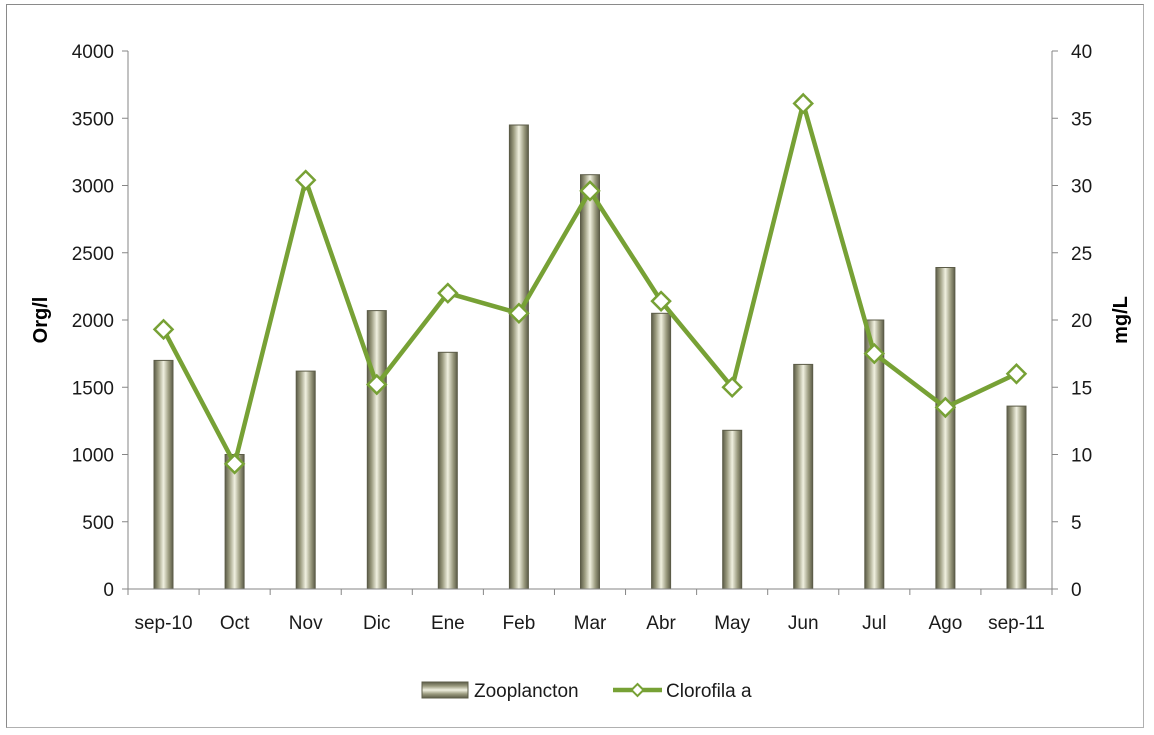 This screenshot has width=1154, height=735. What do you see at coordinates (661, 451) in the screenshot?
I see `bar-Abr` at bounding box center [661, 451].